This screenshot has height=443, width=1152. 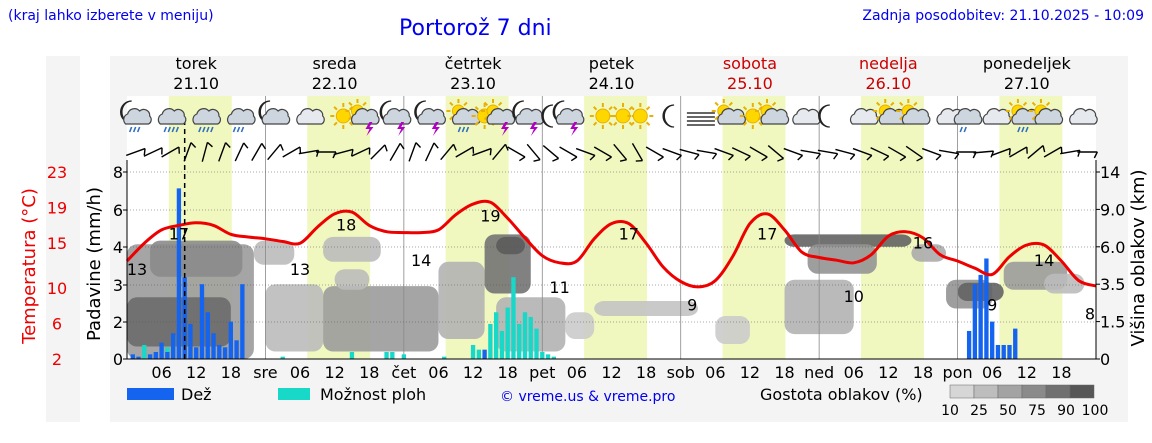 What do you see at coordinates (1112, 322) in the screenshot?
I see `cloud-height-tick-1: 1.5` at bounding box center [1112, 322].